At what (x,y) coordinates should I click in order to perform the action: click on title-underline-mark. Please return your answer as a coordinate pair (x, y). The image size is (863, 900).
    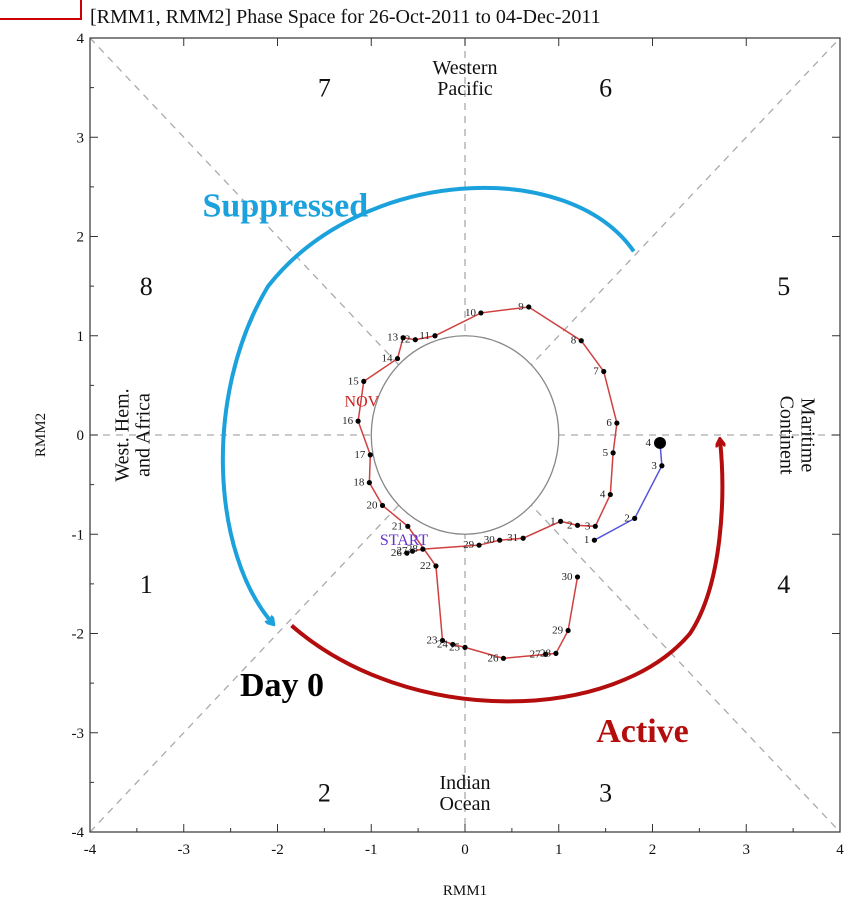
    Looking at the image, I should click on (41, 10).